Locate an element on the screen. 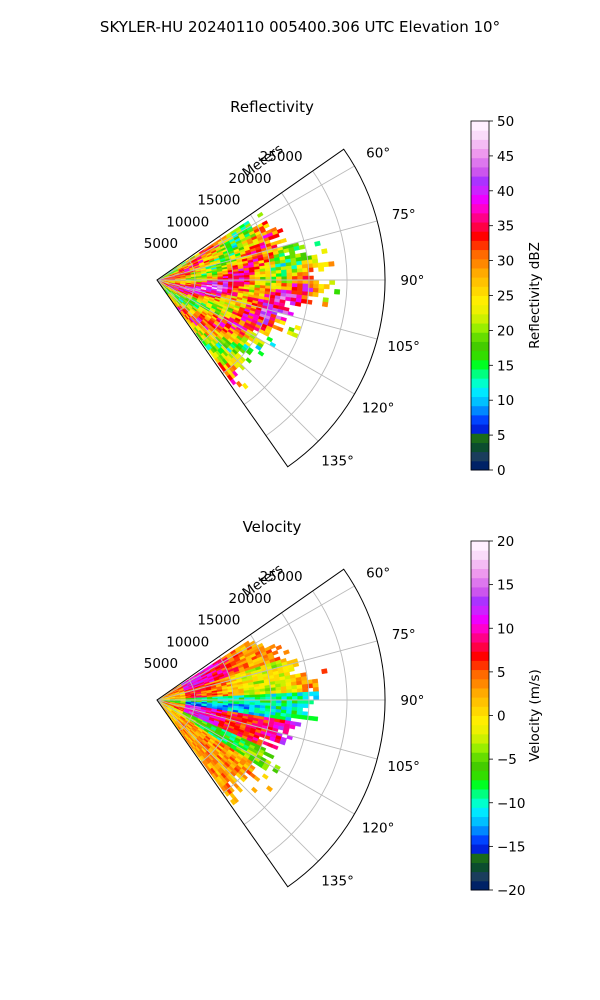  colorbar: 0 5 10 15 20 25 30 35 40 45 50 Reflectivity dBZ is located at coordinates (506, 296).